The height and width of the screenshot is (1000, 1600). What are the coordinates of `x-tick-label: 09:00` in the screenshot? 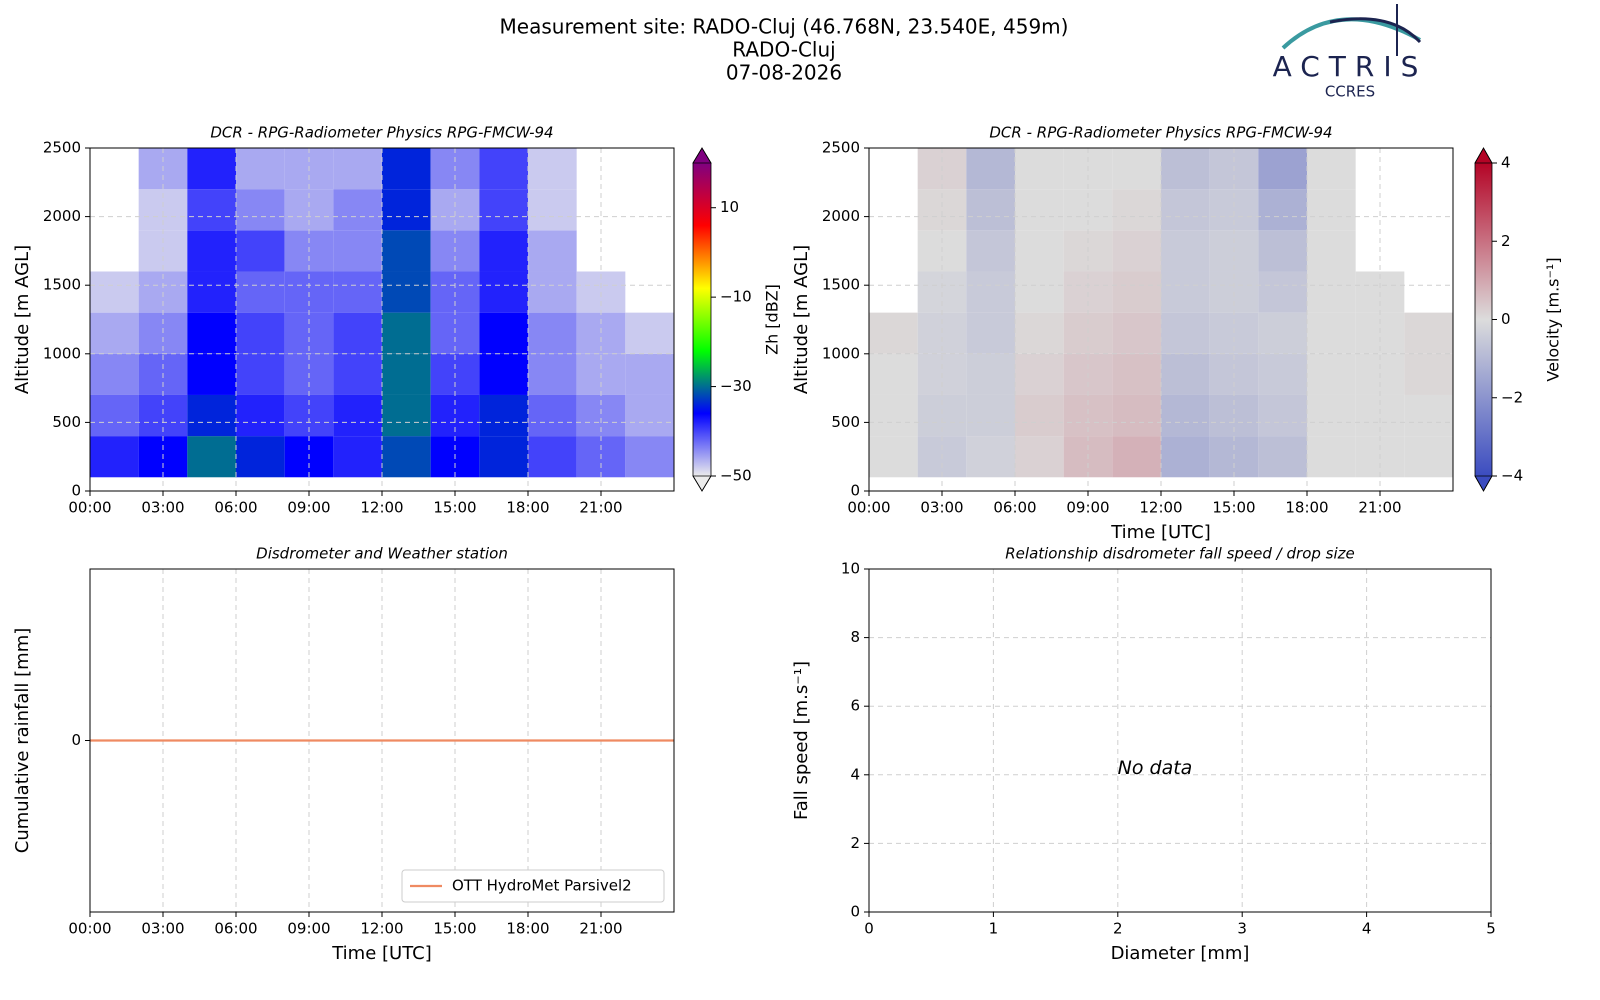 It's located at (308, 929).